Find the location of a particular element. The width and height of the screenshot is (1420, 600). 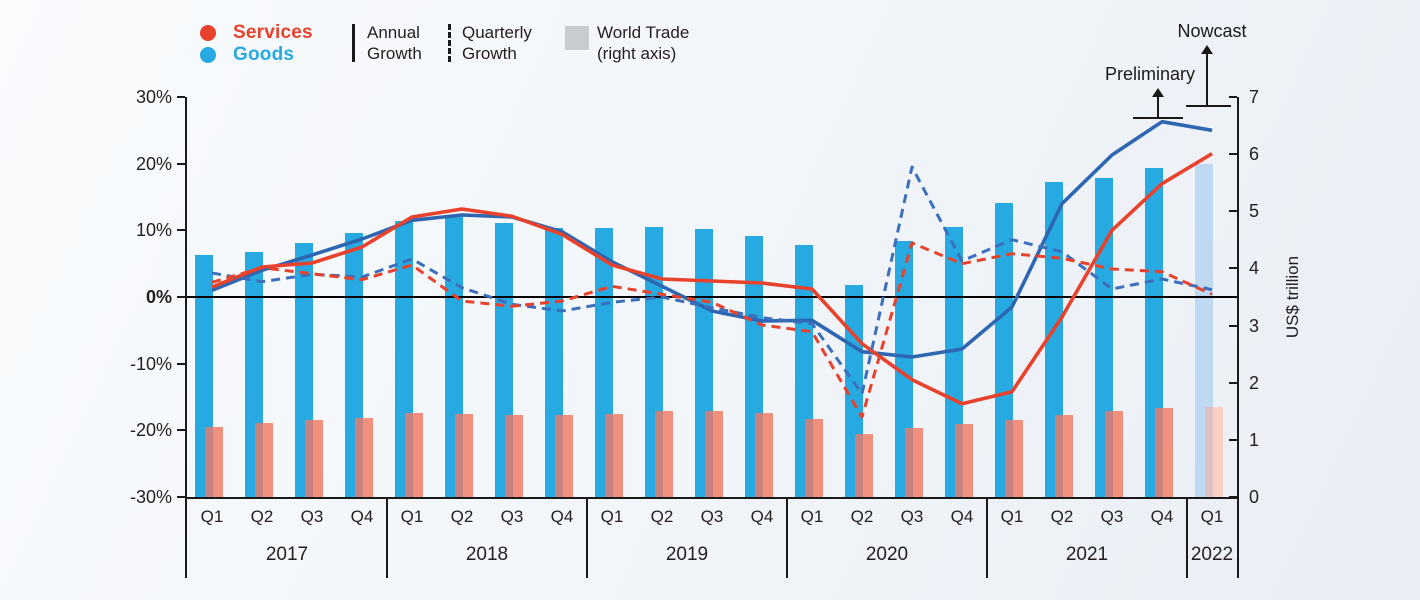

annual-growth-line-icon is located at coordinates (353, 43).